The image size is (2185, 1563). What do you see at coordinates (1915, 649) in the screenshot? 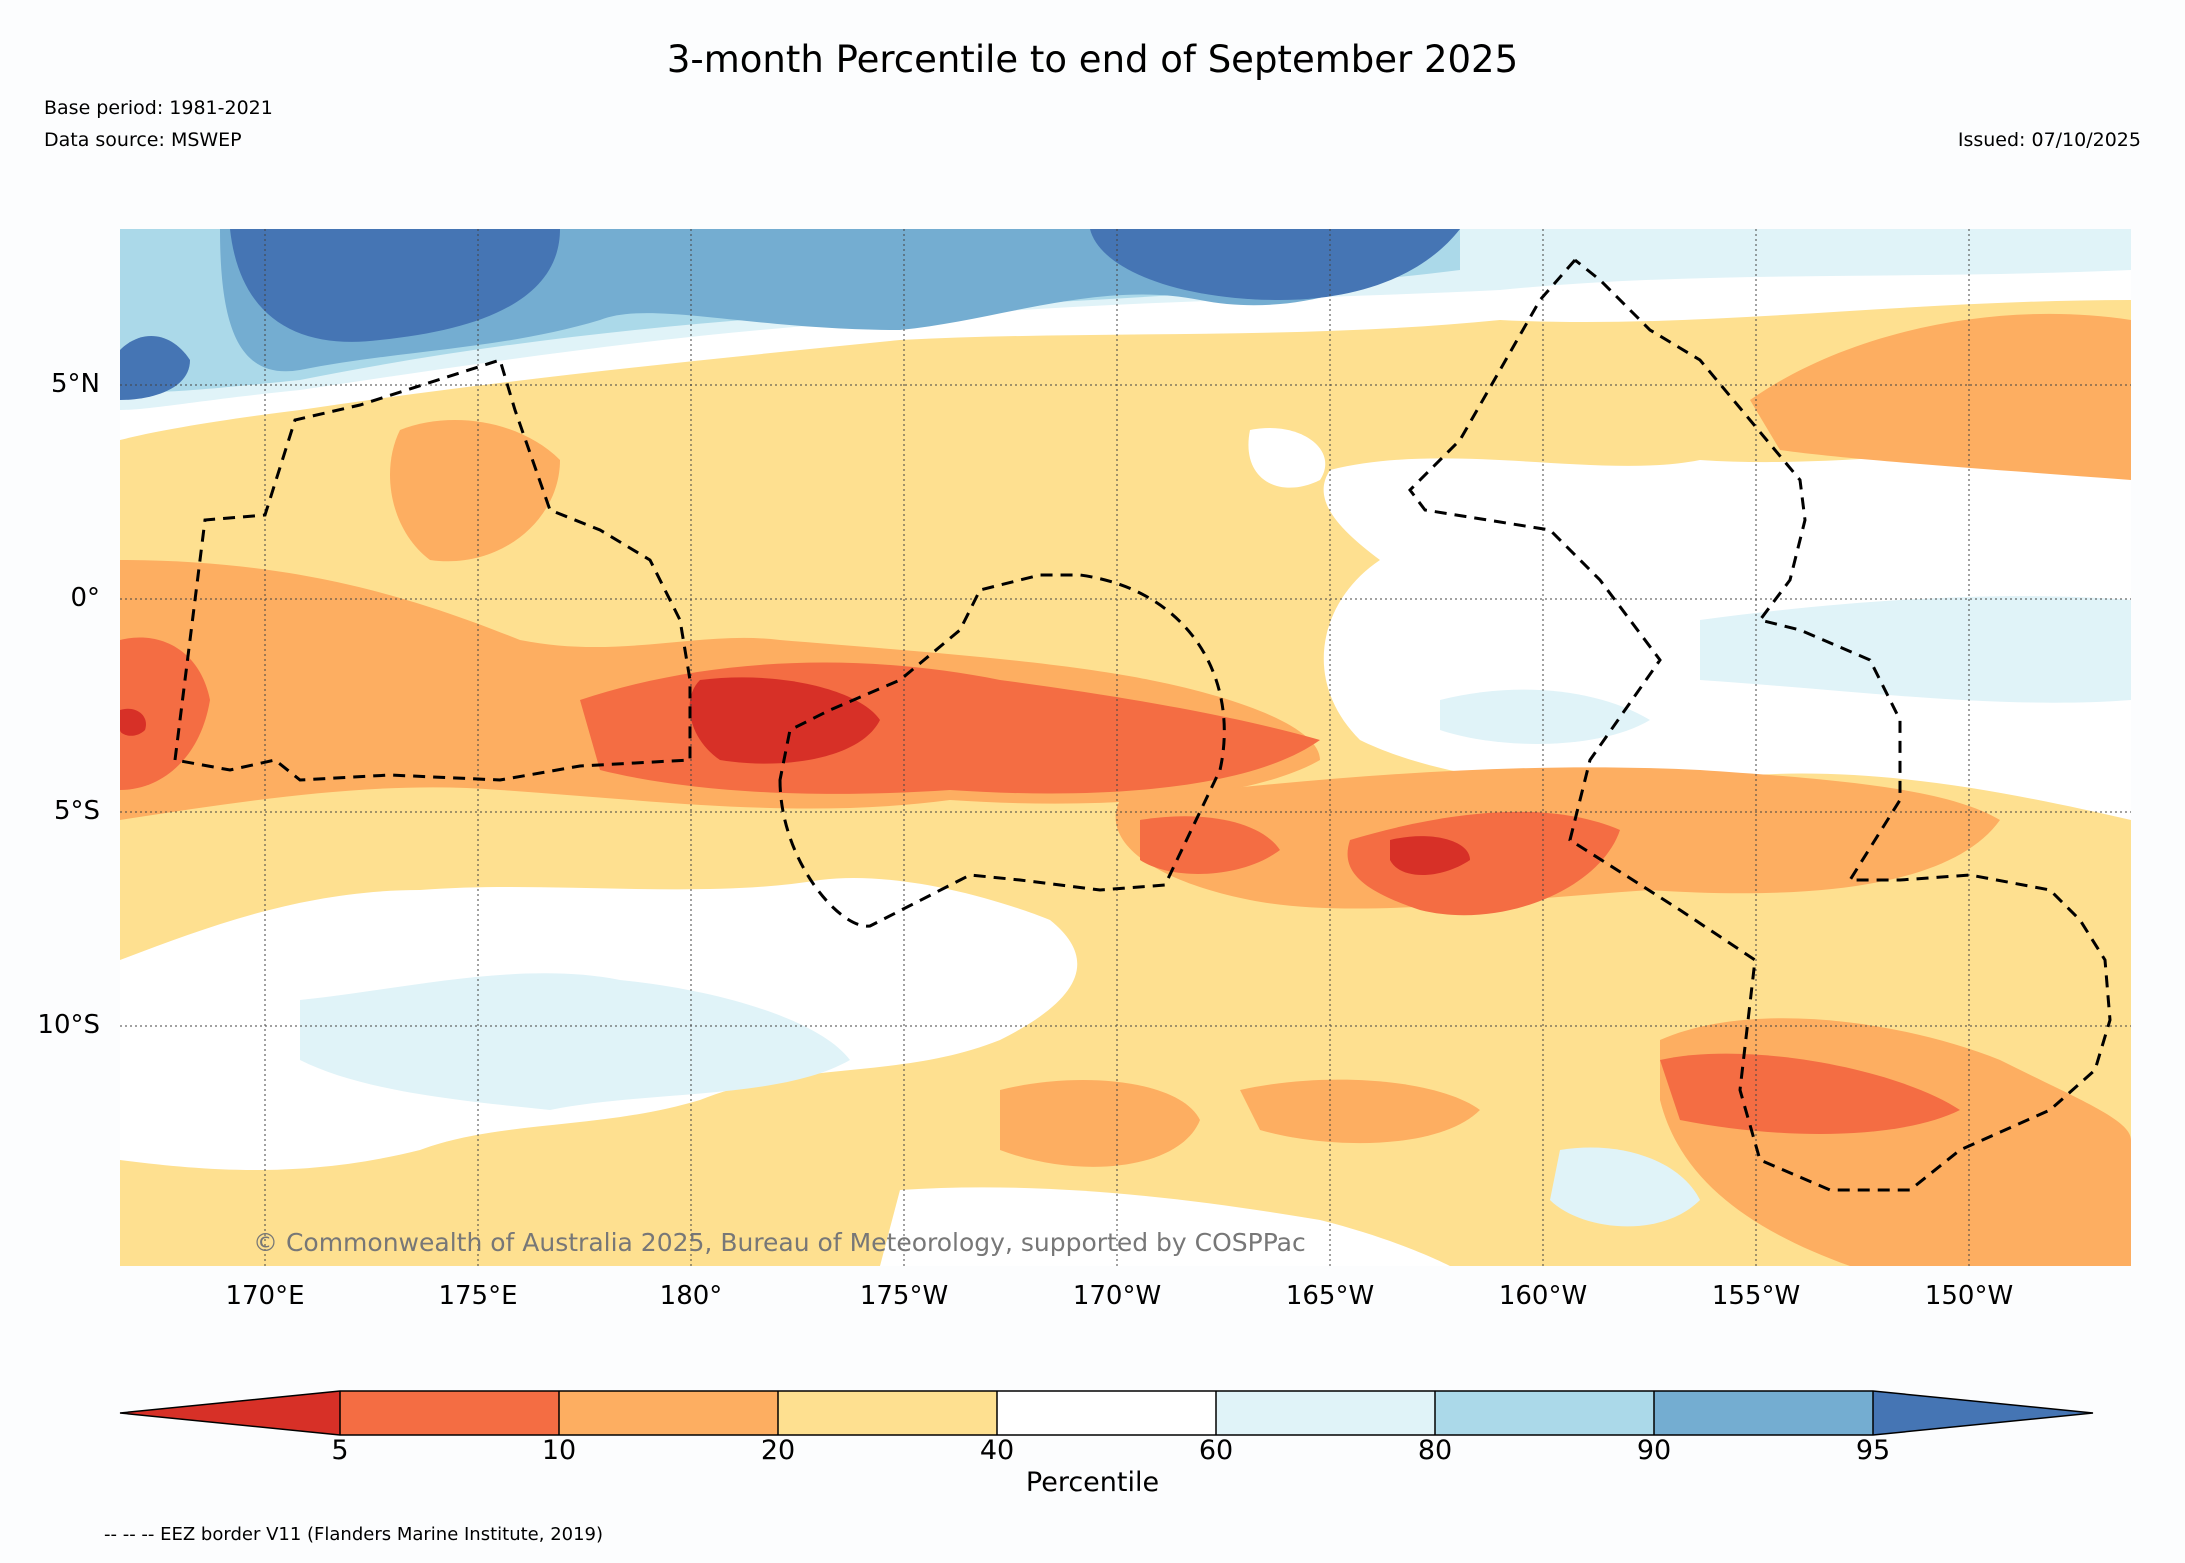
I see `field-wet-east` at bounding box center [1915, 649].